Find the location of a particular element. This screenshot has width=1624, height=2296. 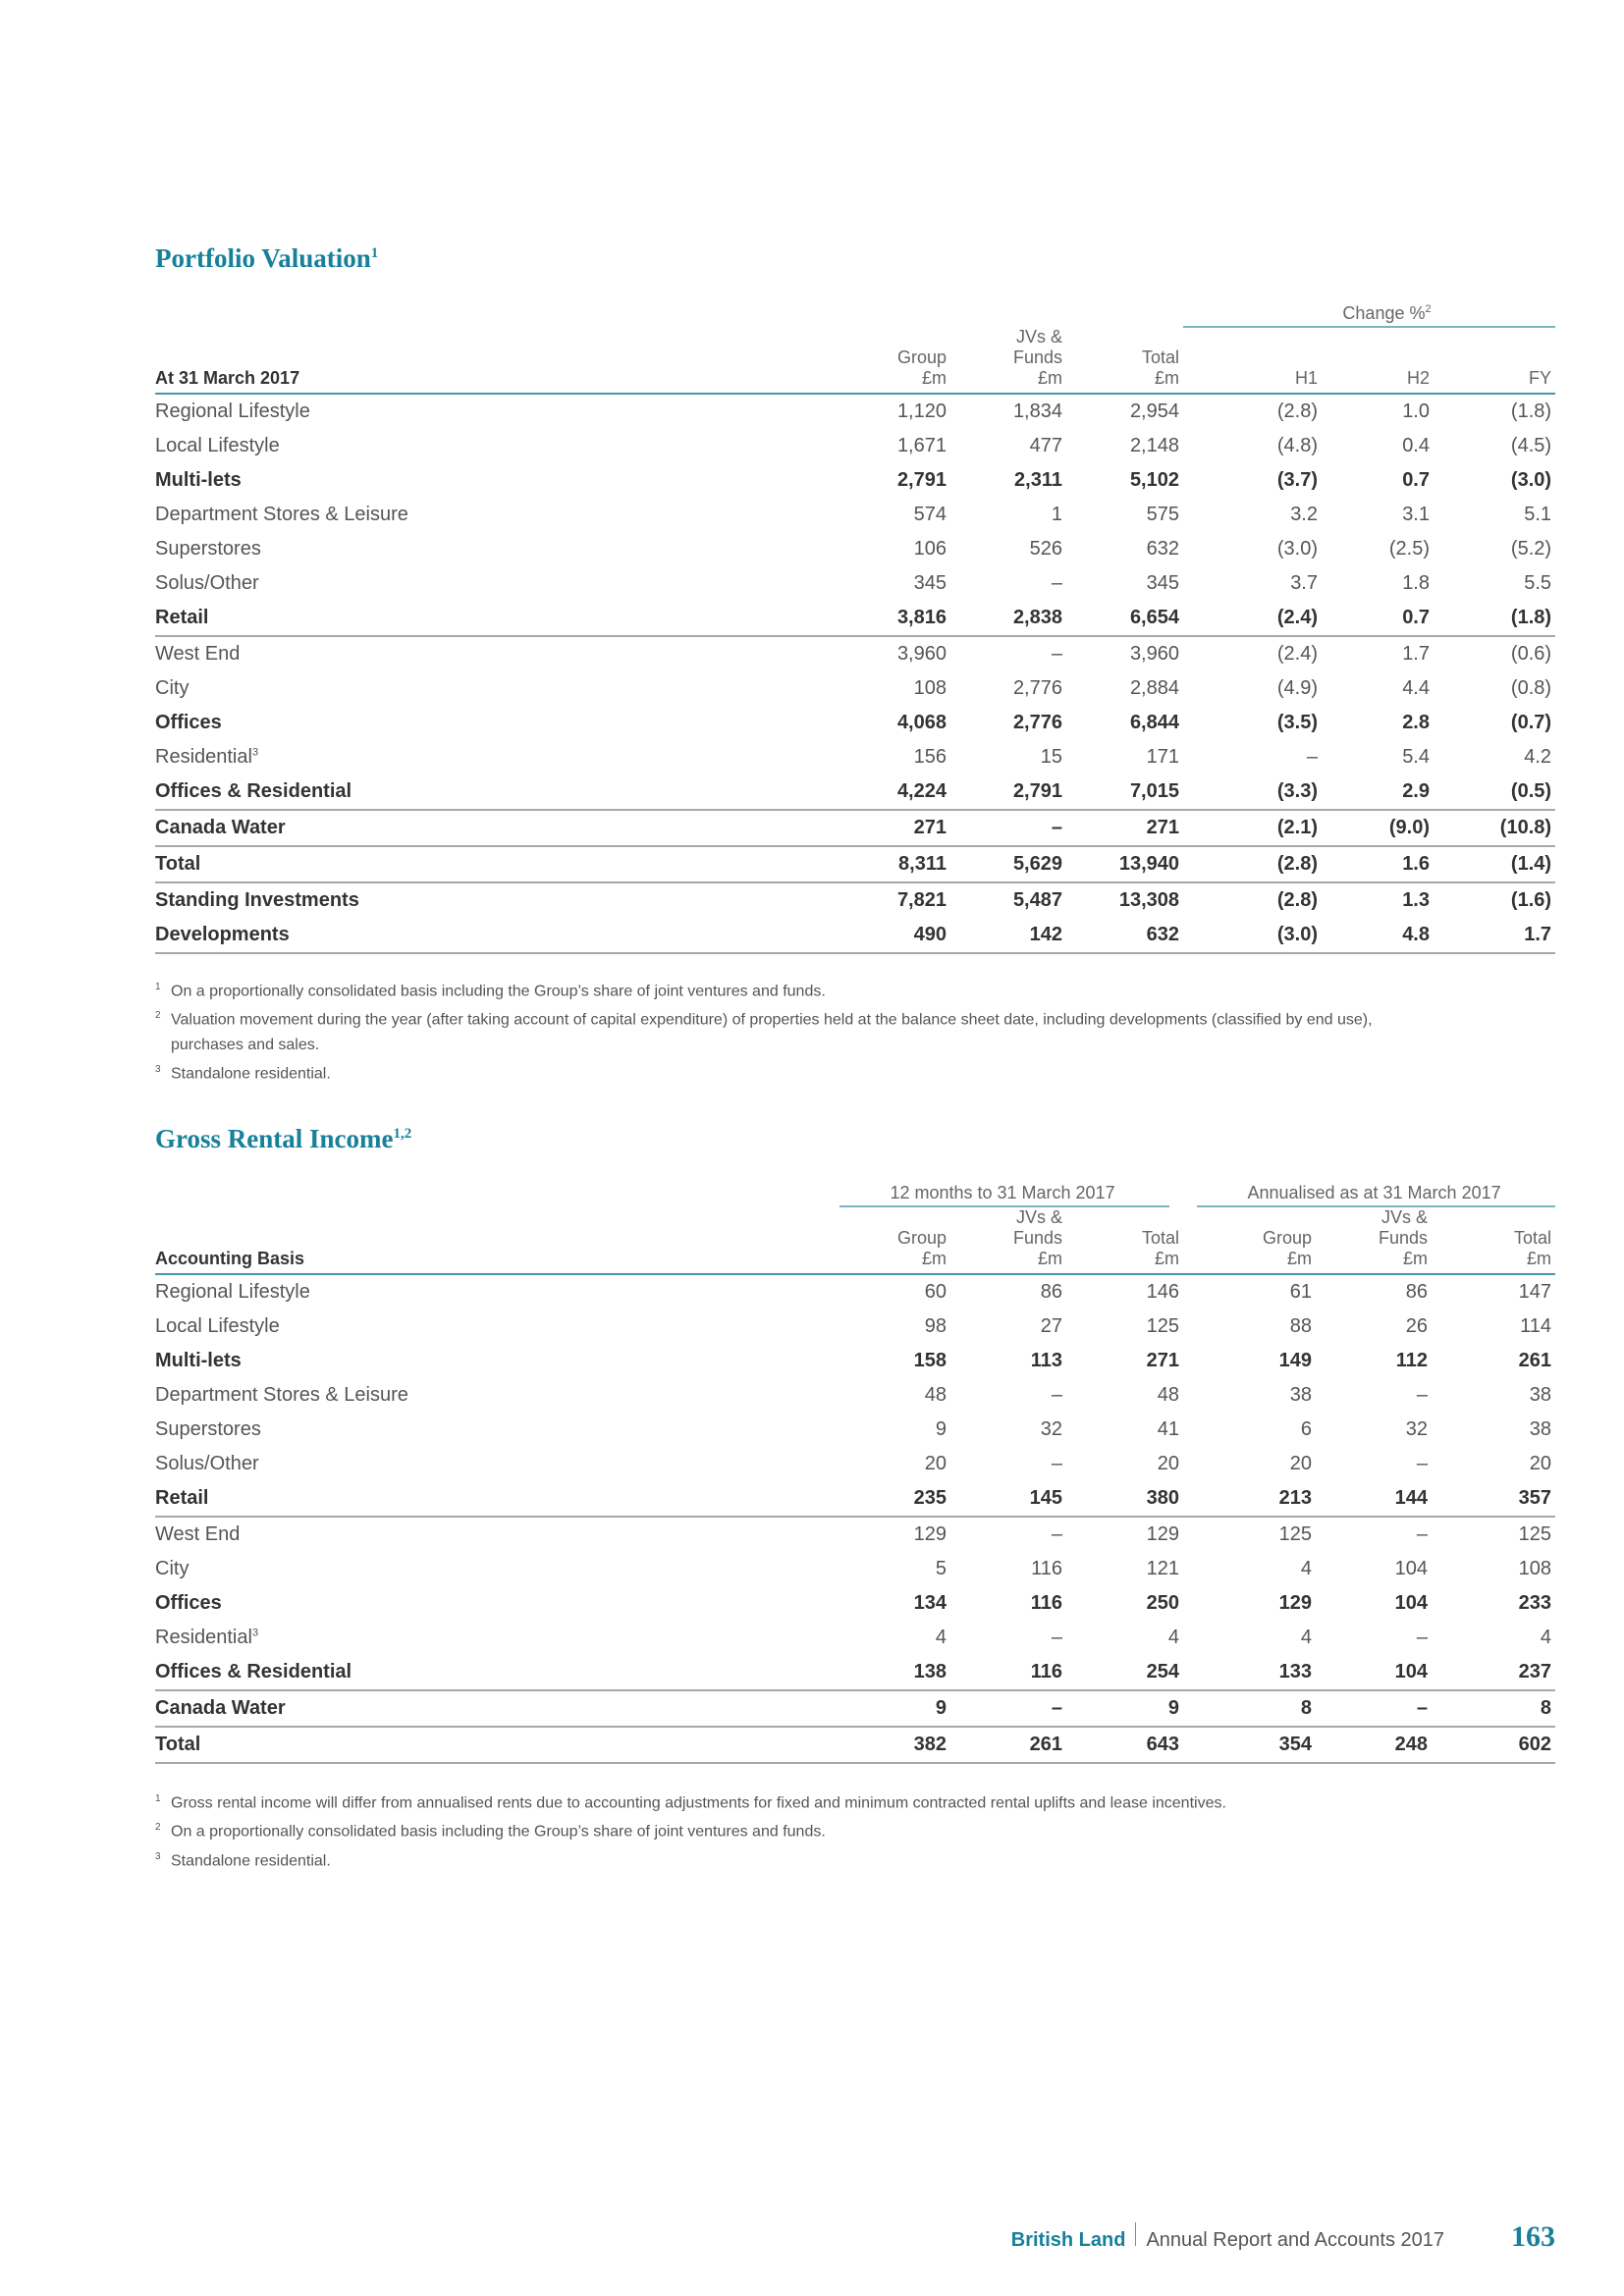

cell-value: 1.0 is located at coordinates (1416, 411).